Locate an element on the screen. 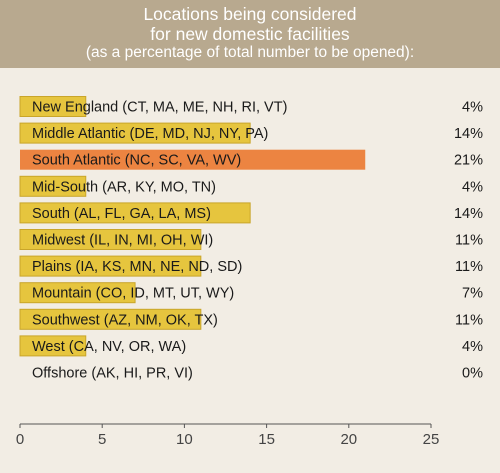  category-label-6: Plains (IA, KS, MN, NE, ND, SD) is located at coordinates (137, 267).